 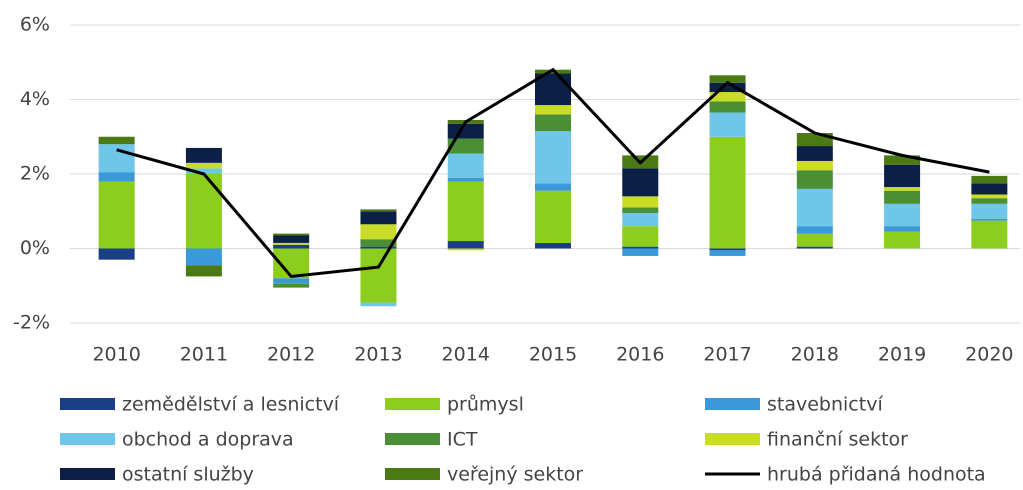 What do you see at coordinates (837, 440) in the screenshot?
I see `legend-label: finanční sektor` at bounding box center [837, 440].